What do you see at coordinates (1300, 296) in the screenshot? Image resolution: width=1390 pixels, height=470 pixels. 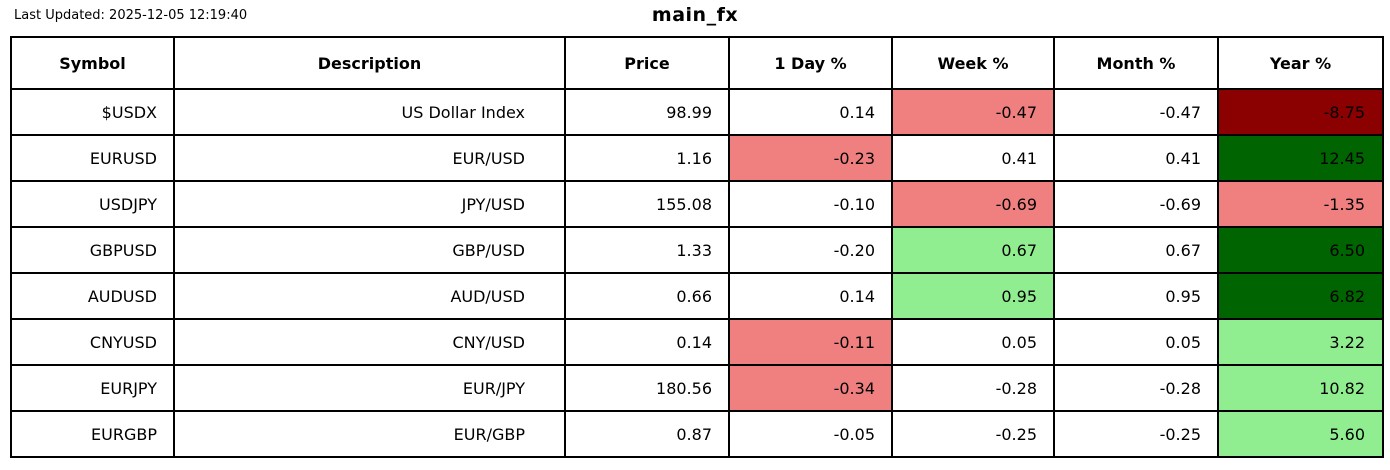 I see `cell-year-pct: 6.82` at bounding box center [1300, 296].